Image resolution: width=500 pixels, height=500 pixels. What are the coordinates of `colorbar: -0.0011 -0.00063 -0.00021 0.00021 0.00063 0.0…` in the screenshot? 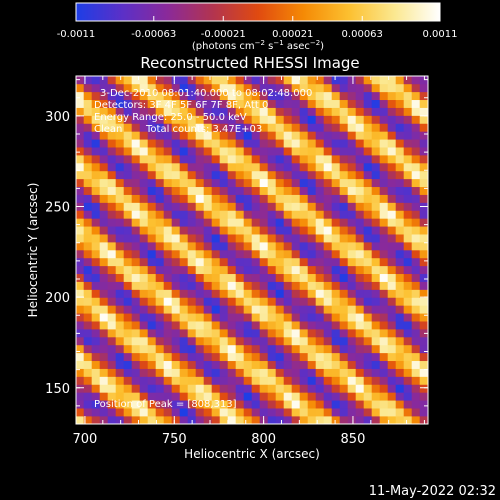 It's located at (257, 27).